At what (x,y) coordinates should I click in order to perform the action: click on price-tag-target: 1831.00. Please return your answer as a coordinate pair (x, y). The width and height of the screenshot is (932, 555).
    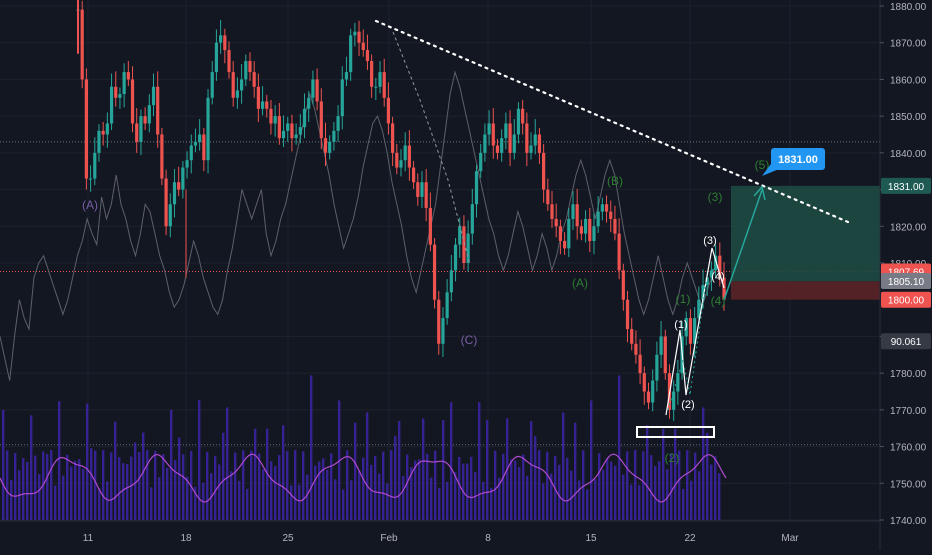
    Looking at the image, I should click on (906, 187).